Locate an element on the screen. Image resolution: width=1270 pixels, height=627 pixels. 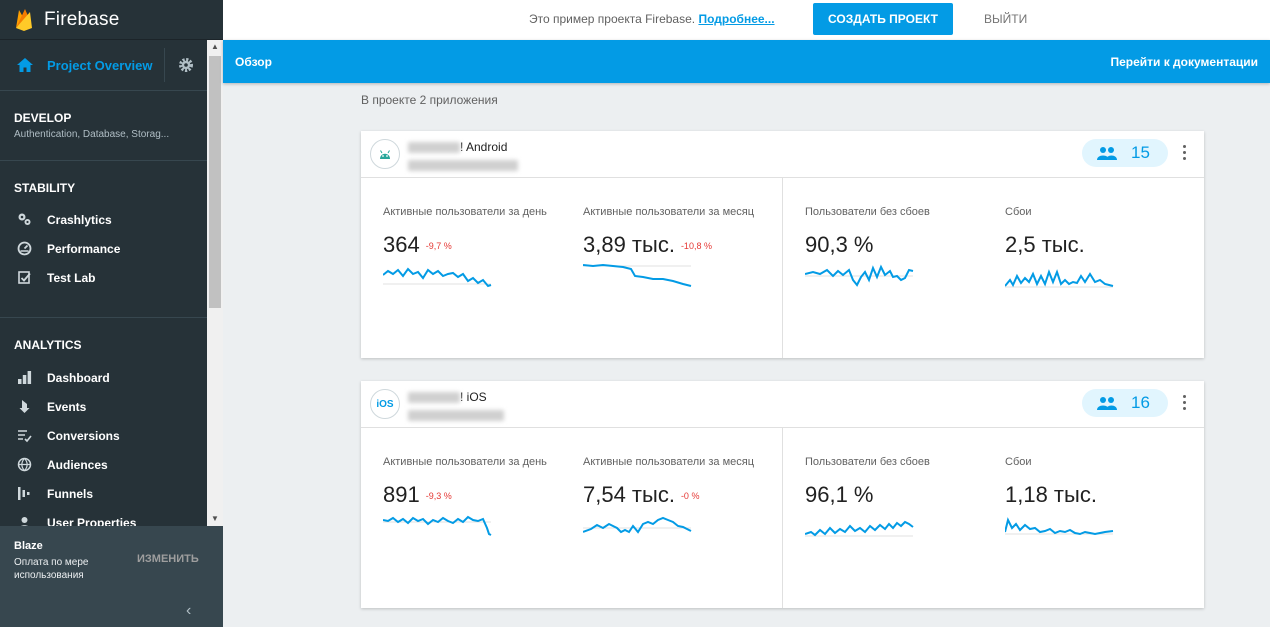
metric-dau: Активные пользователи за день 891 -9,3 % is located at coordinates (465, 499).